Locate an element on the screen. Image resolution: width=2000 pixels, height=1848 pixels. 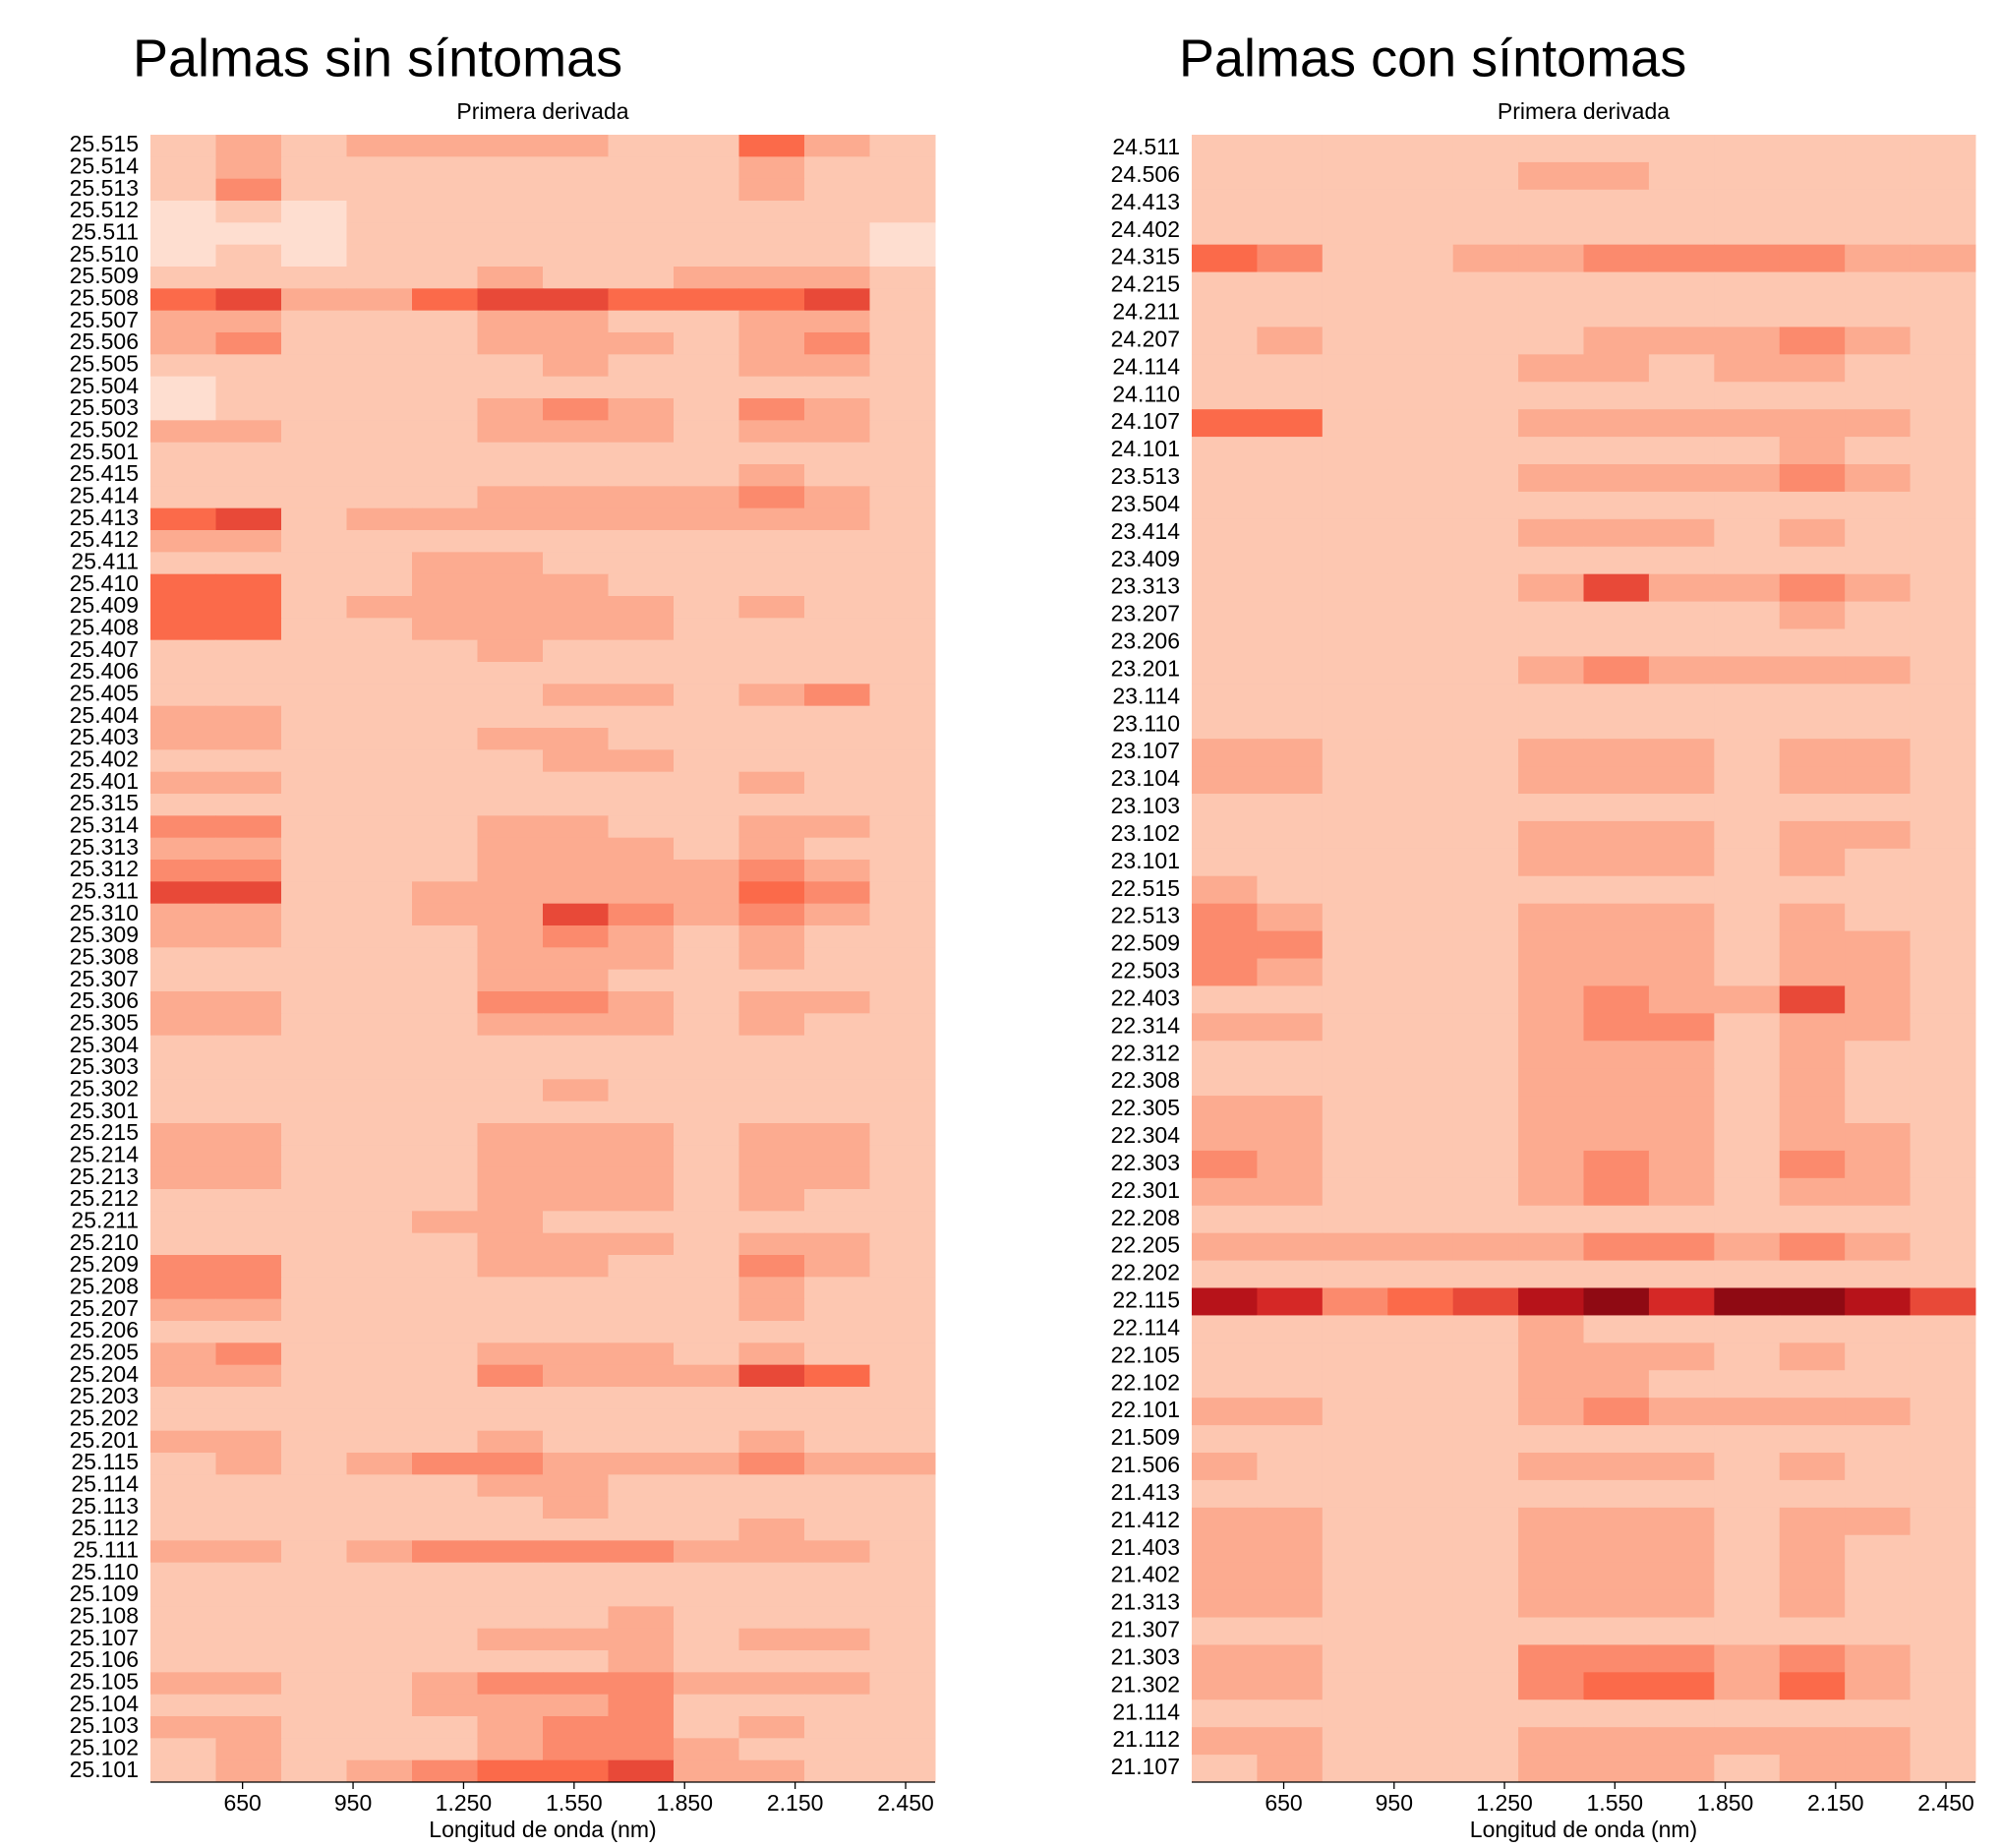
chart-subtitle: Primera derivada is located at coordinates (1584, 111).